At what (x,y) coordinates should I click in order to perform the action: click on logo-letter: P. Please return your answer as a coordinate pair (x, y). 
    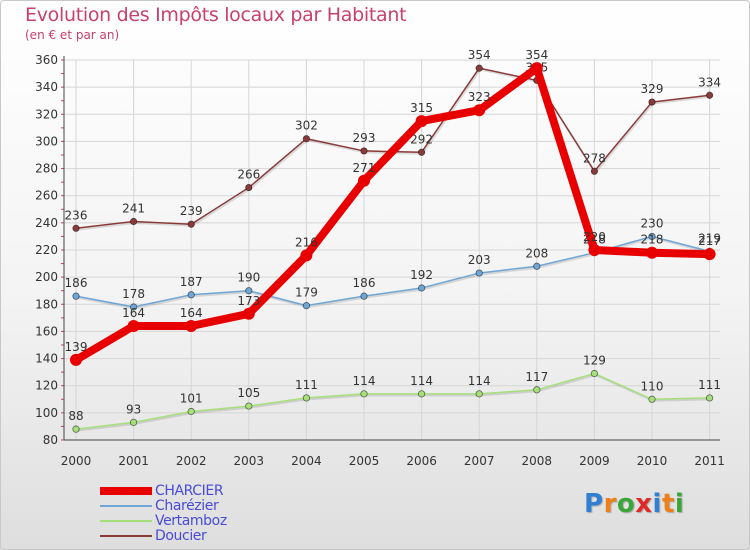
    Looking at the image, I should click on (594, 504).